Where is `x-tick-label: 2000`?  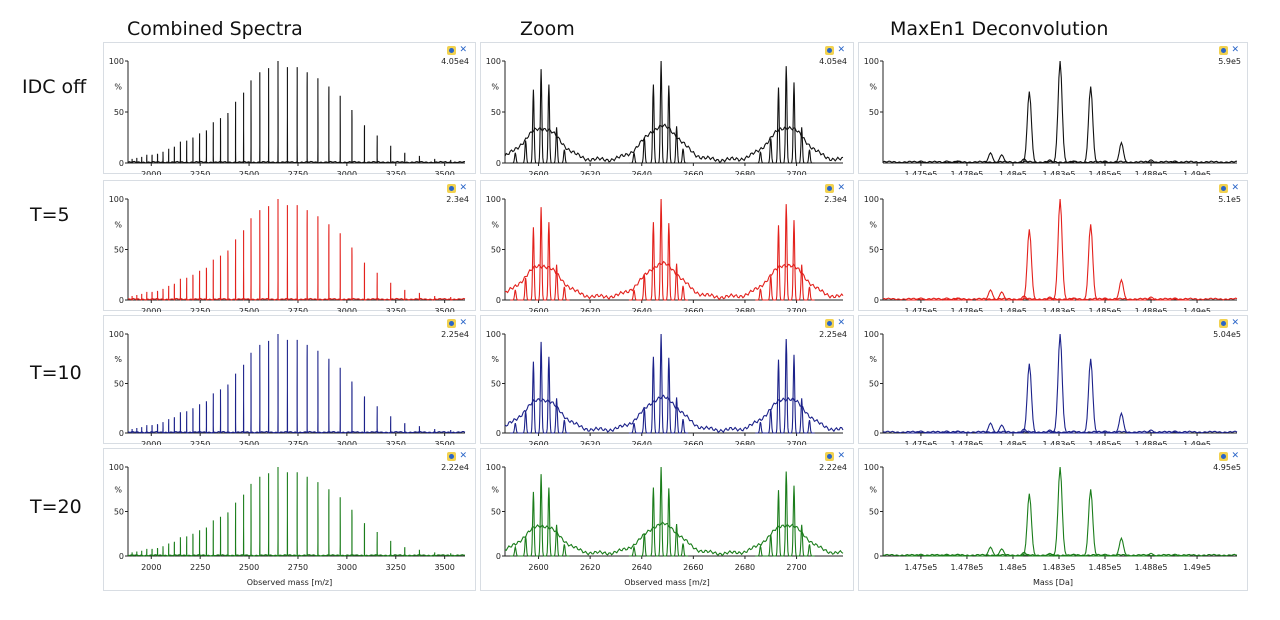
x-tick-label: 2000 is located at coordinates (151, 309).